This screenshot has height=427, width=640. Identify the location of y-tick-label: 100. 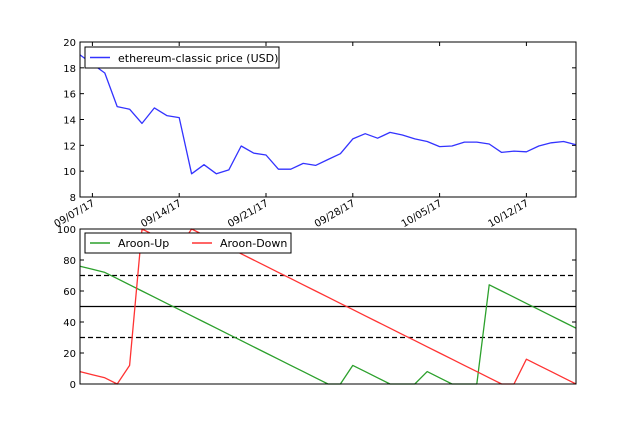
(66, 230).